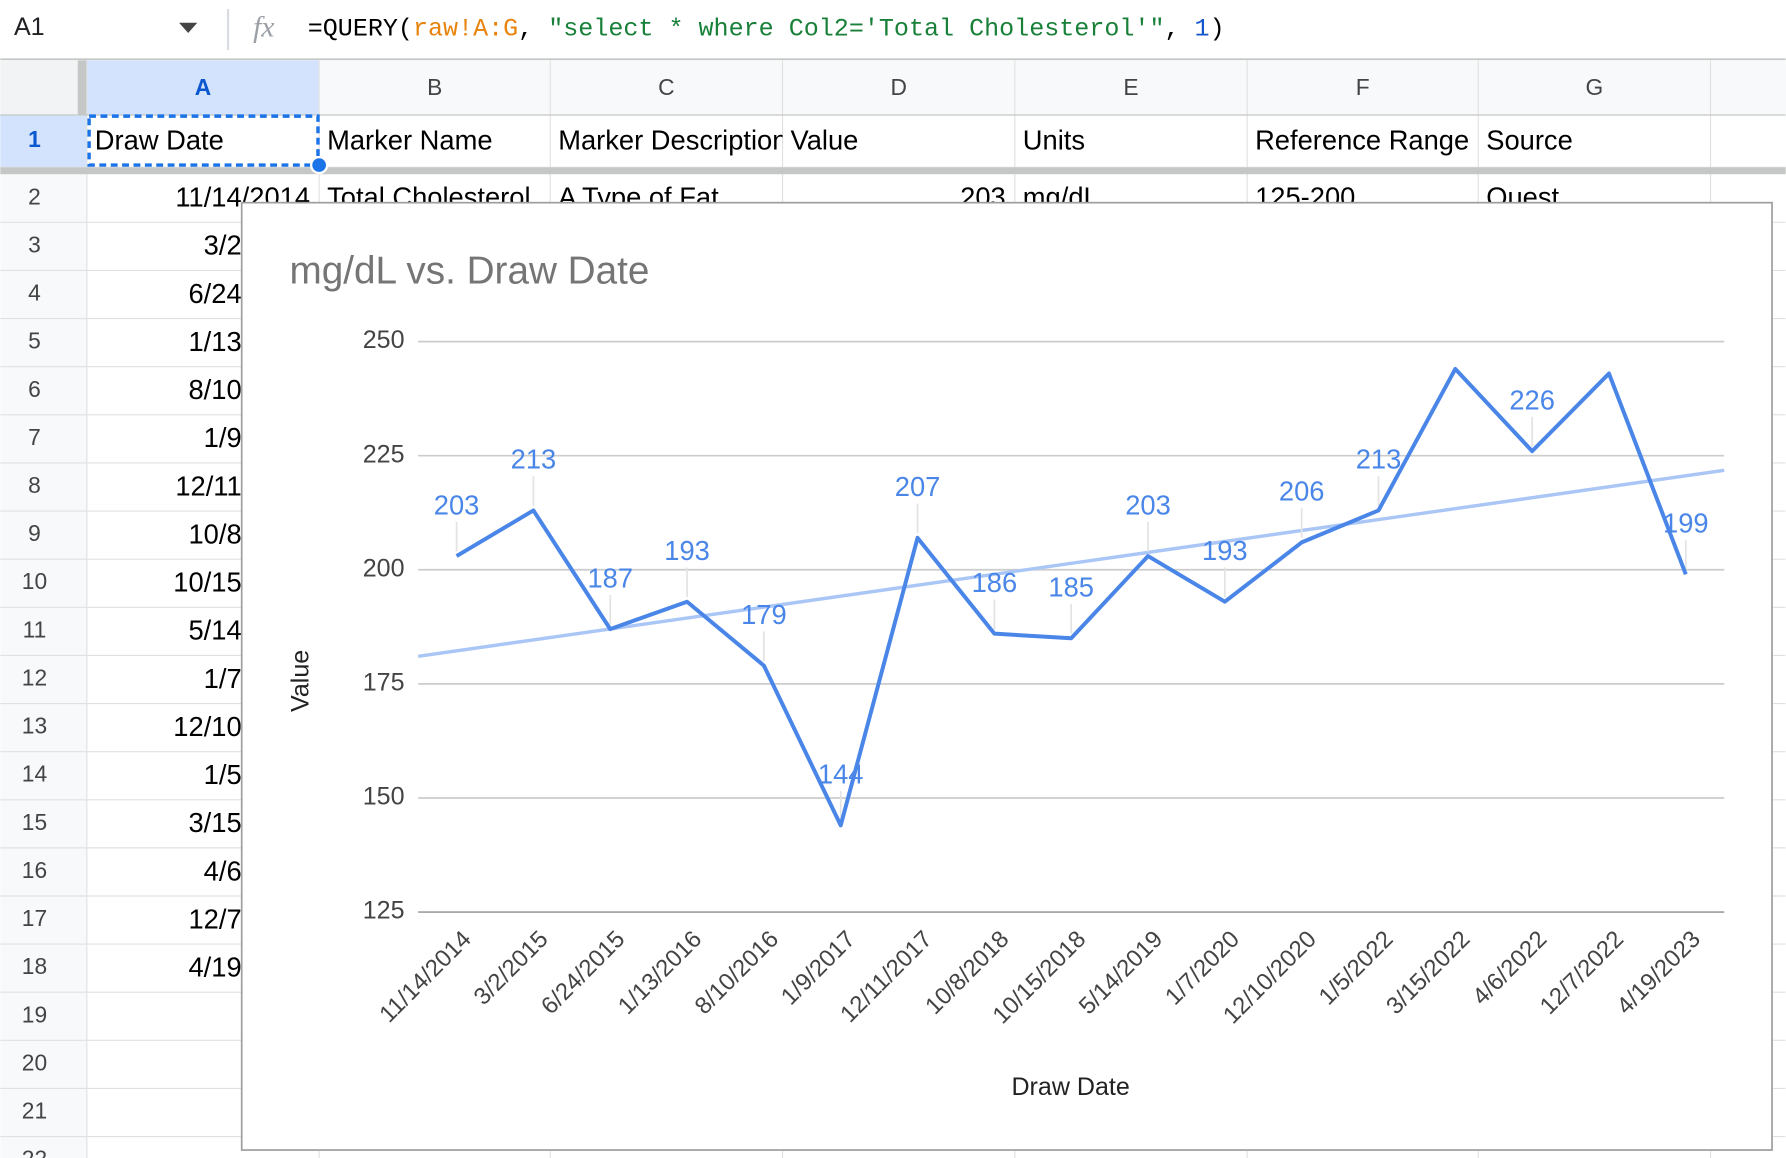  What do you see at coordinates (43, 141) in the screenshot?
I see `active-row-header` at bounding box center [43, 141].